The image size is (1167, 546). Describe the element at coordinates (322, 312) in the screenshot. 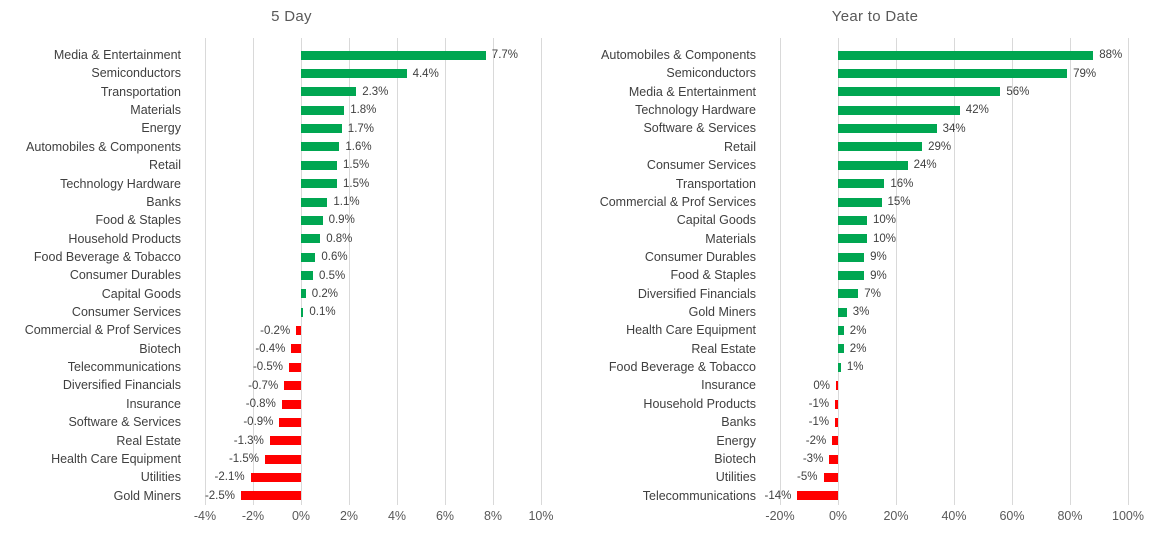

I see `value-label: 0.1%` at that location.